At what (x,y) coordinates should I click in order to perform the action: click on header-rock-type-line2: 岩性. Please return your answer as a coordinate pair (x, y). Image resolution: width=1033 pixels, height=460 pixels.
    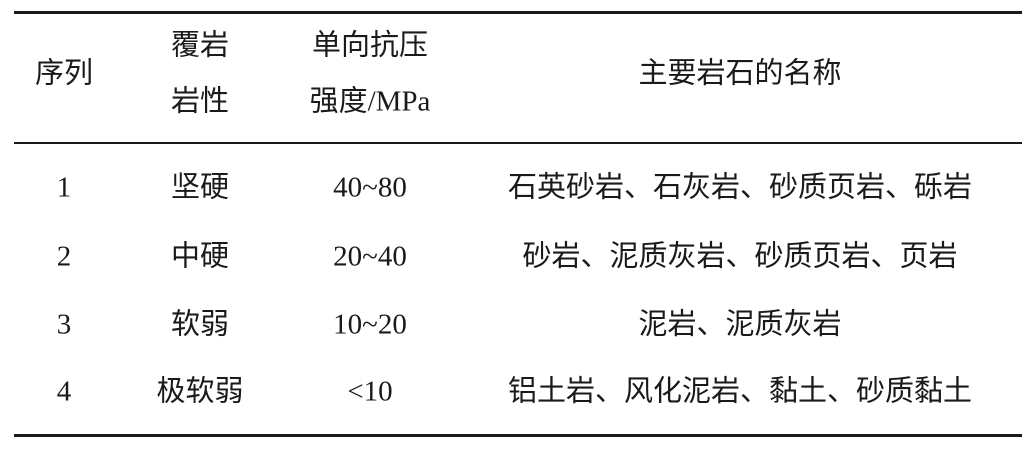
    Looking at the image, I should click on (200, 101).